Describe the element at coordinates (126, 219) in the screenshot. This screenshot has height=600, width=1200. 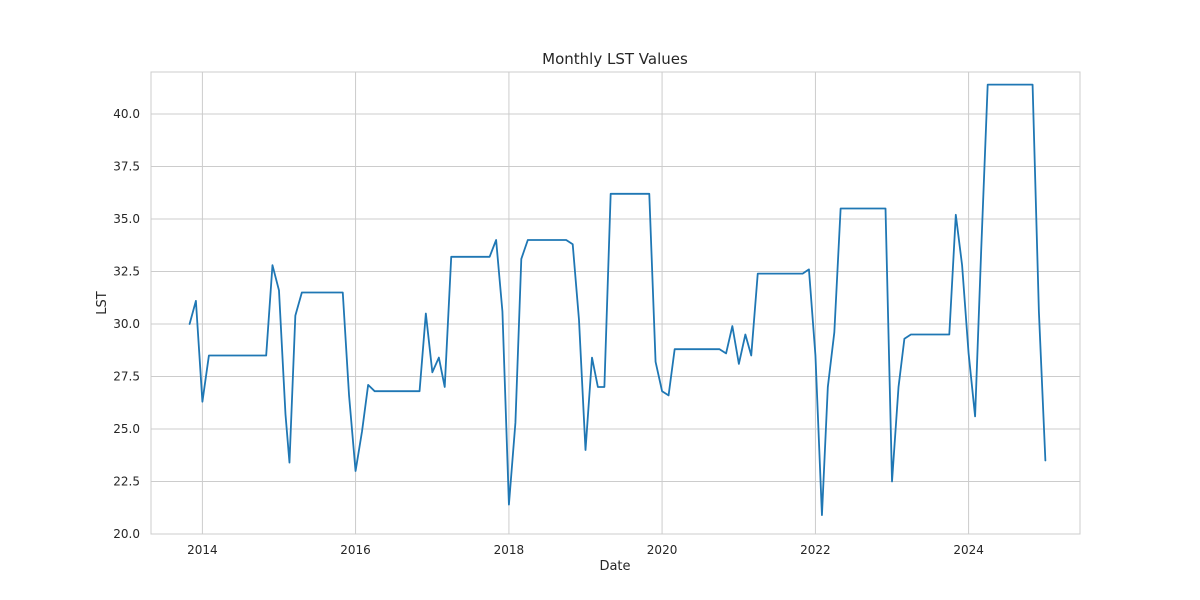
I see `y-tick-label: 35.0` at that location.